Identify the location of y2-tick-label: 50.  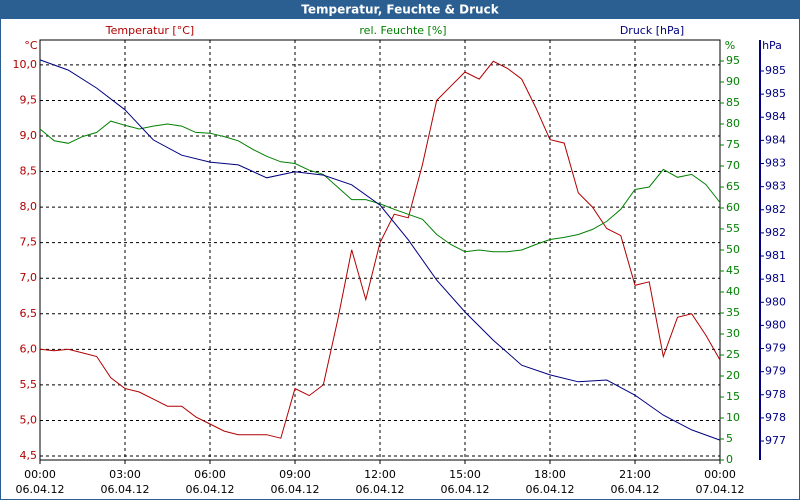
(733, 249).